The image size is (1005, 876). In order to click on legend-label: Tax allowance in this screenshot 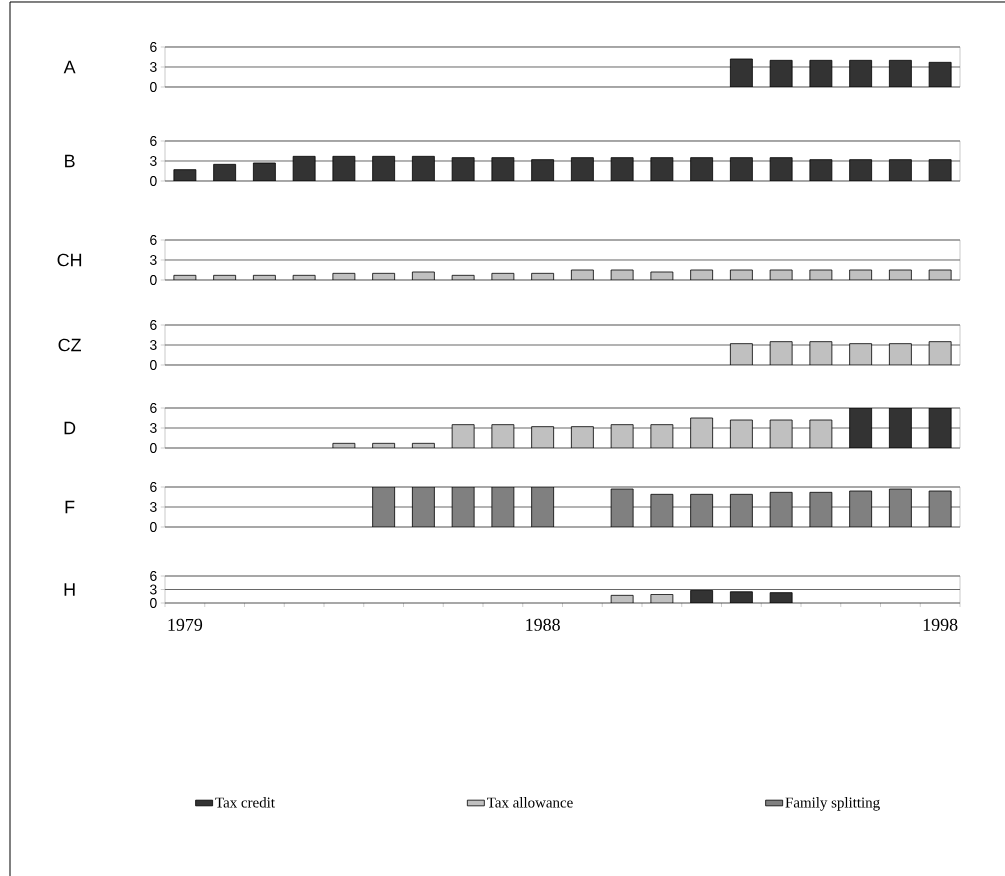, I will do `click(530, 802)`.